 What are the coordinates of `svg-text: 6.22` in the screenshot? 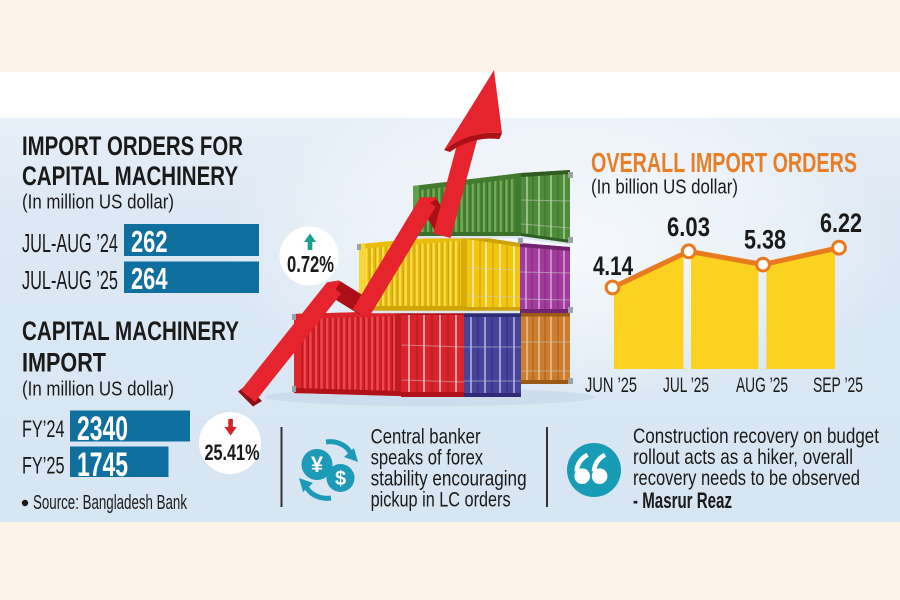 It's located at (841, 223).